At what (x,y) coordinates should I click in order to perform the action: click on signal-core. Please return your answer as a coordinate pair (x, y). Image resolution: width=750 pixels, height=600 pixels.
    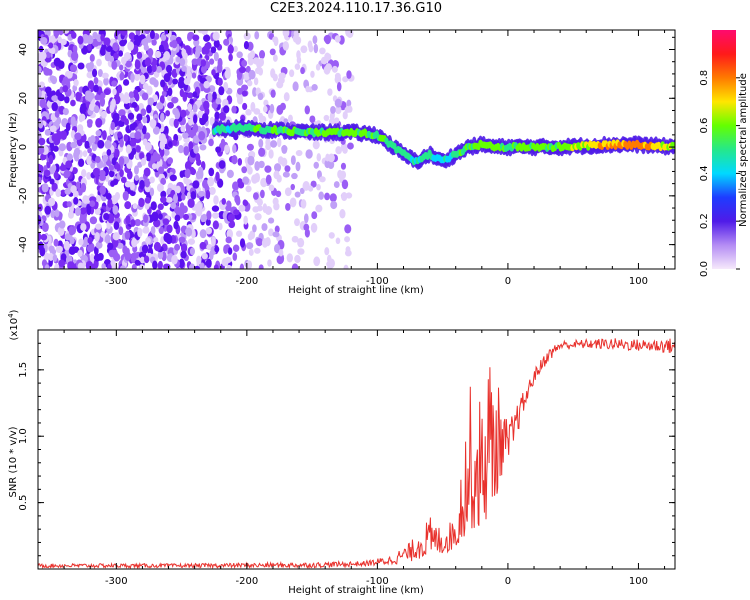
    Looking at the image, I should click on (673, 146).